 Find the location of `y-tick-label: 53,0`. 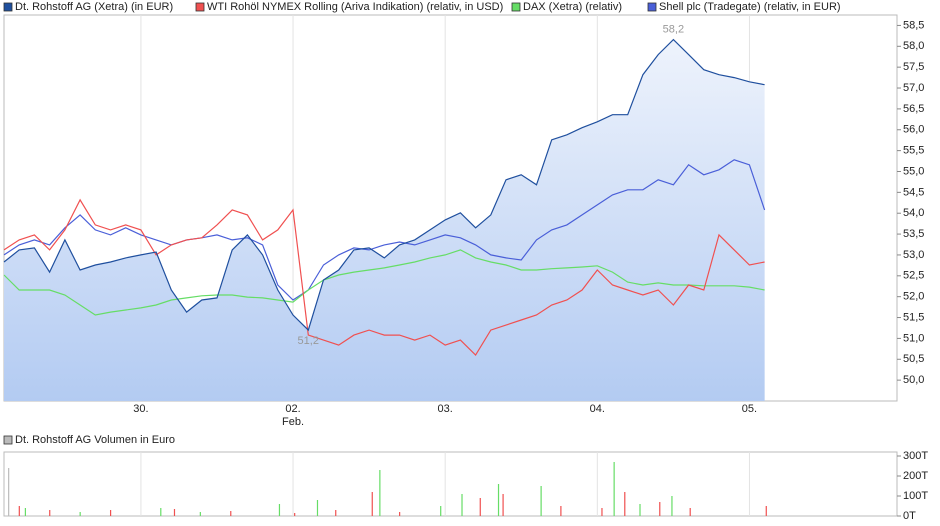

y-tick-label: 53,0 is located at coordinates (913, 255).